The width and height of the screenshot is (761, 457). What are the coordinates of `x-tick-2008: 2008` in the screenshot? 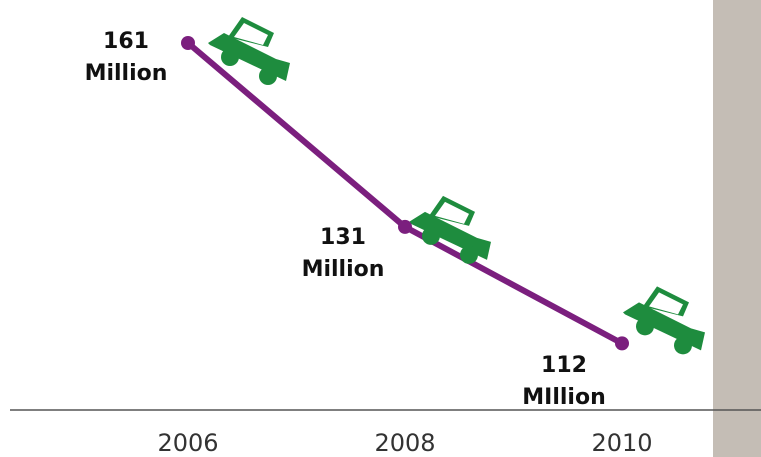 It's located at (404, 443).